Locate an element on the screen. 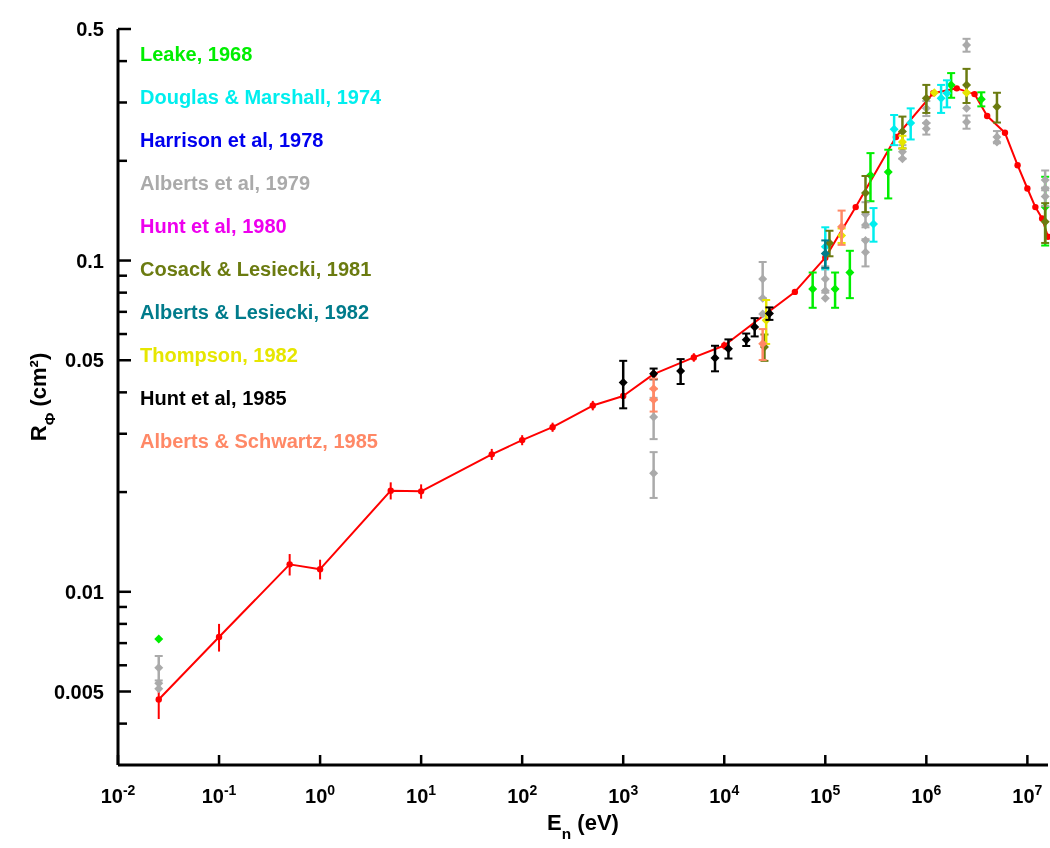 The height and width of the screenshot is (848, 1050). text: Hunt et al, 1985 is located at coordinates (213, 398).